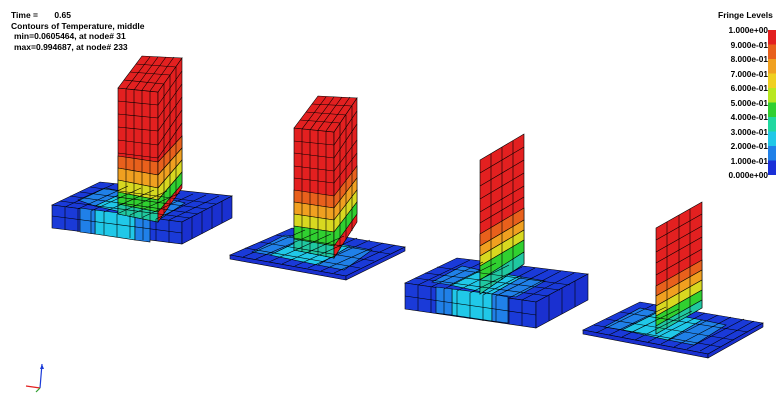 This screenshot has height=395, width=778. I want to click on fringe-level-label: 1.000e+00, so click(748, 30).